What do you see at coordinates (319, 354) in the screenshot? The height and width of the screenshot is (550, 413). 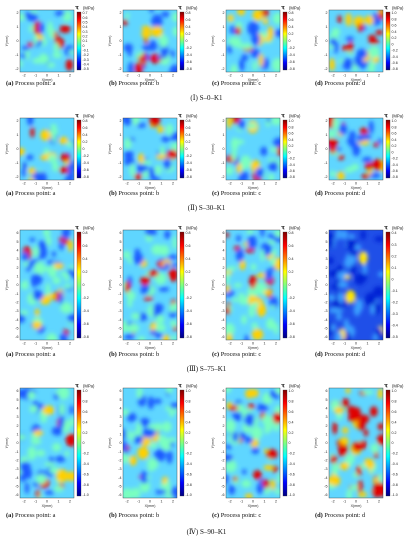 I see `panel-tag: (d)` at bounding box center [319, 354].